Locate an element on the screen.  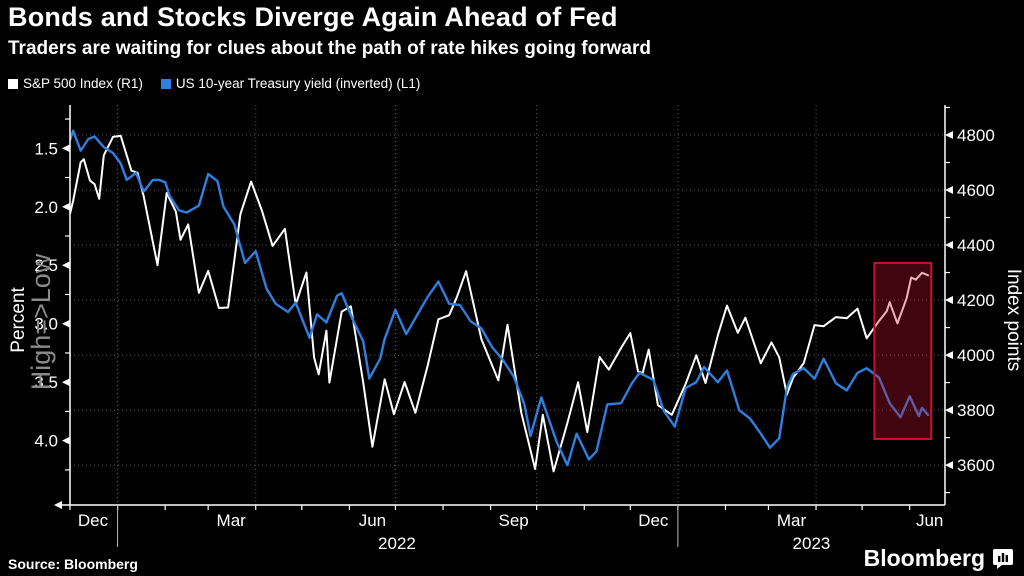
axis-direction-label: High=>Low is located at coordinates (41, 321).